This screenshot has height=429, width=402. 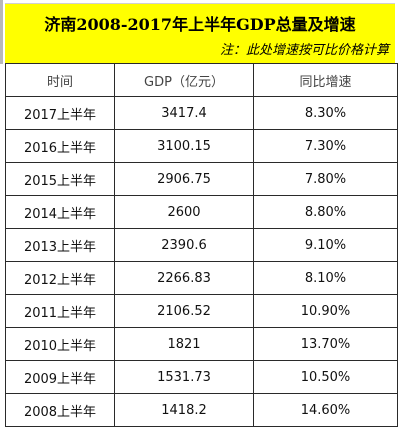 What do you see at coordinates (184, 146) in the screenshot?
I see `gdp-cell: 3100.15` at bounding box center [184, 146].